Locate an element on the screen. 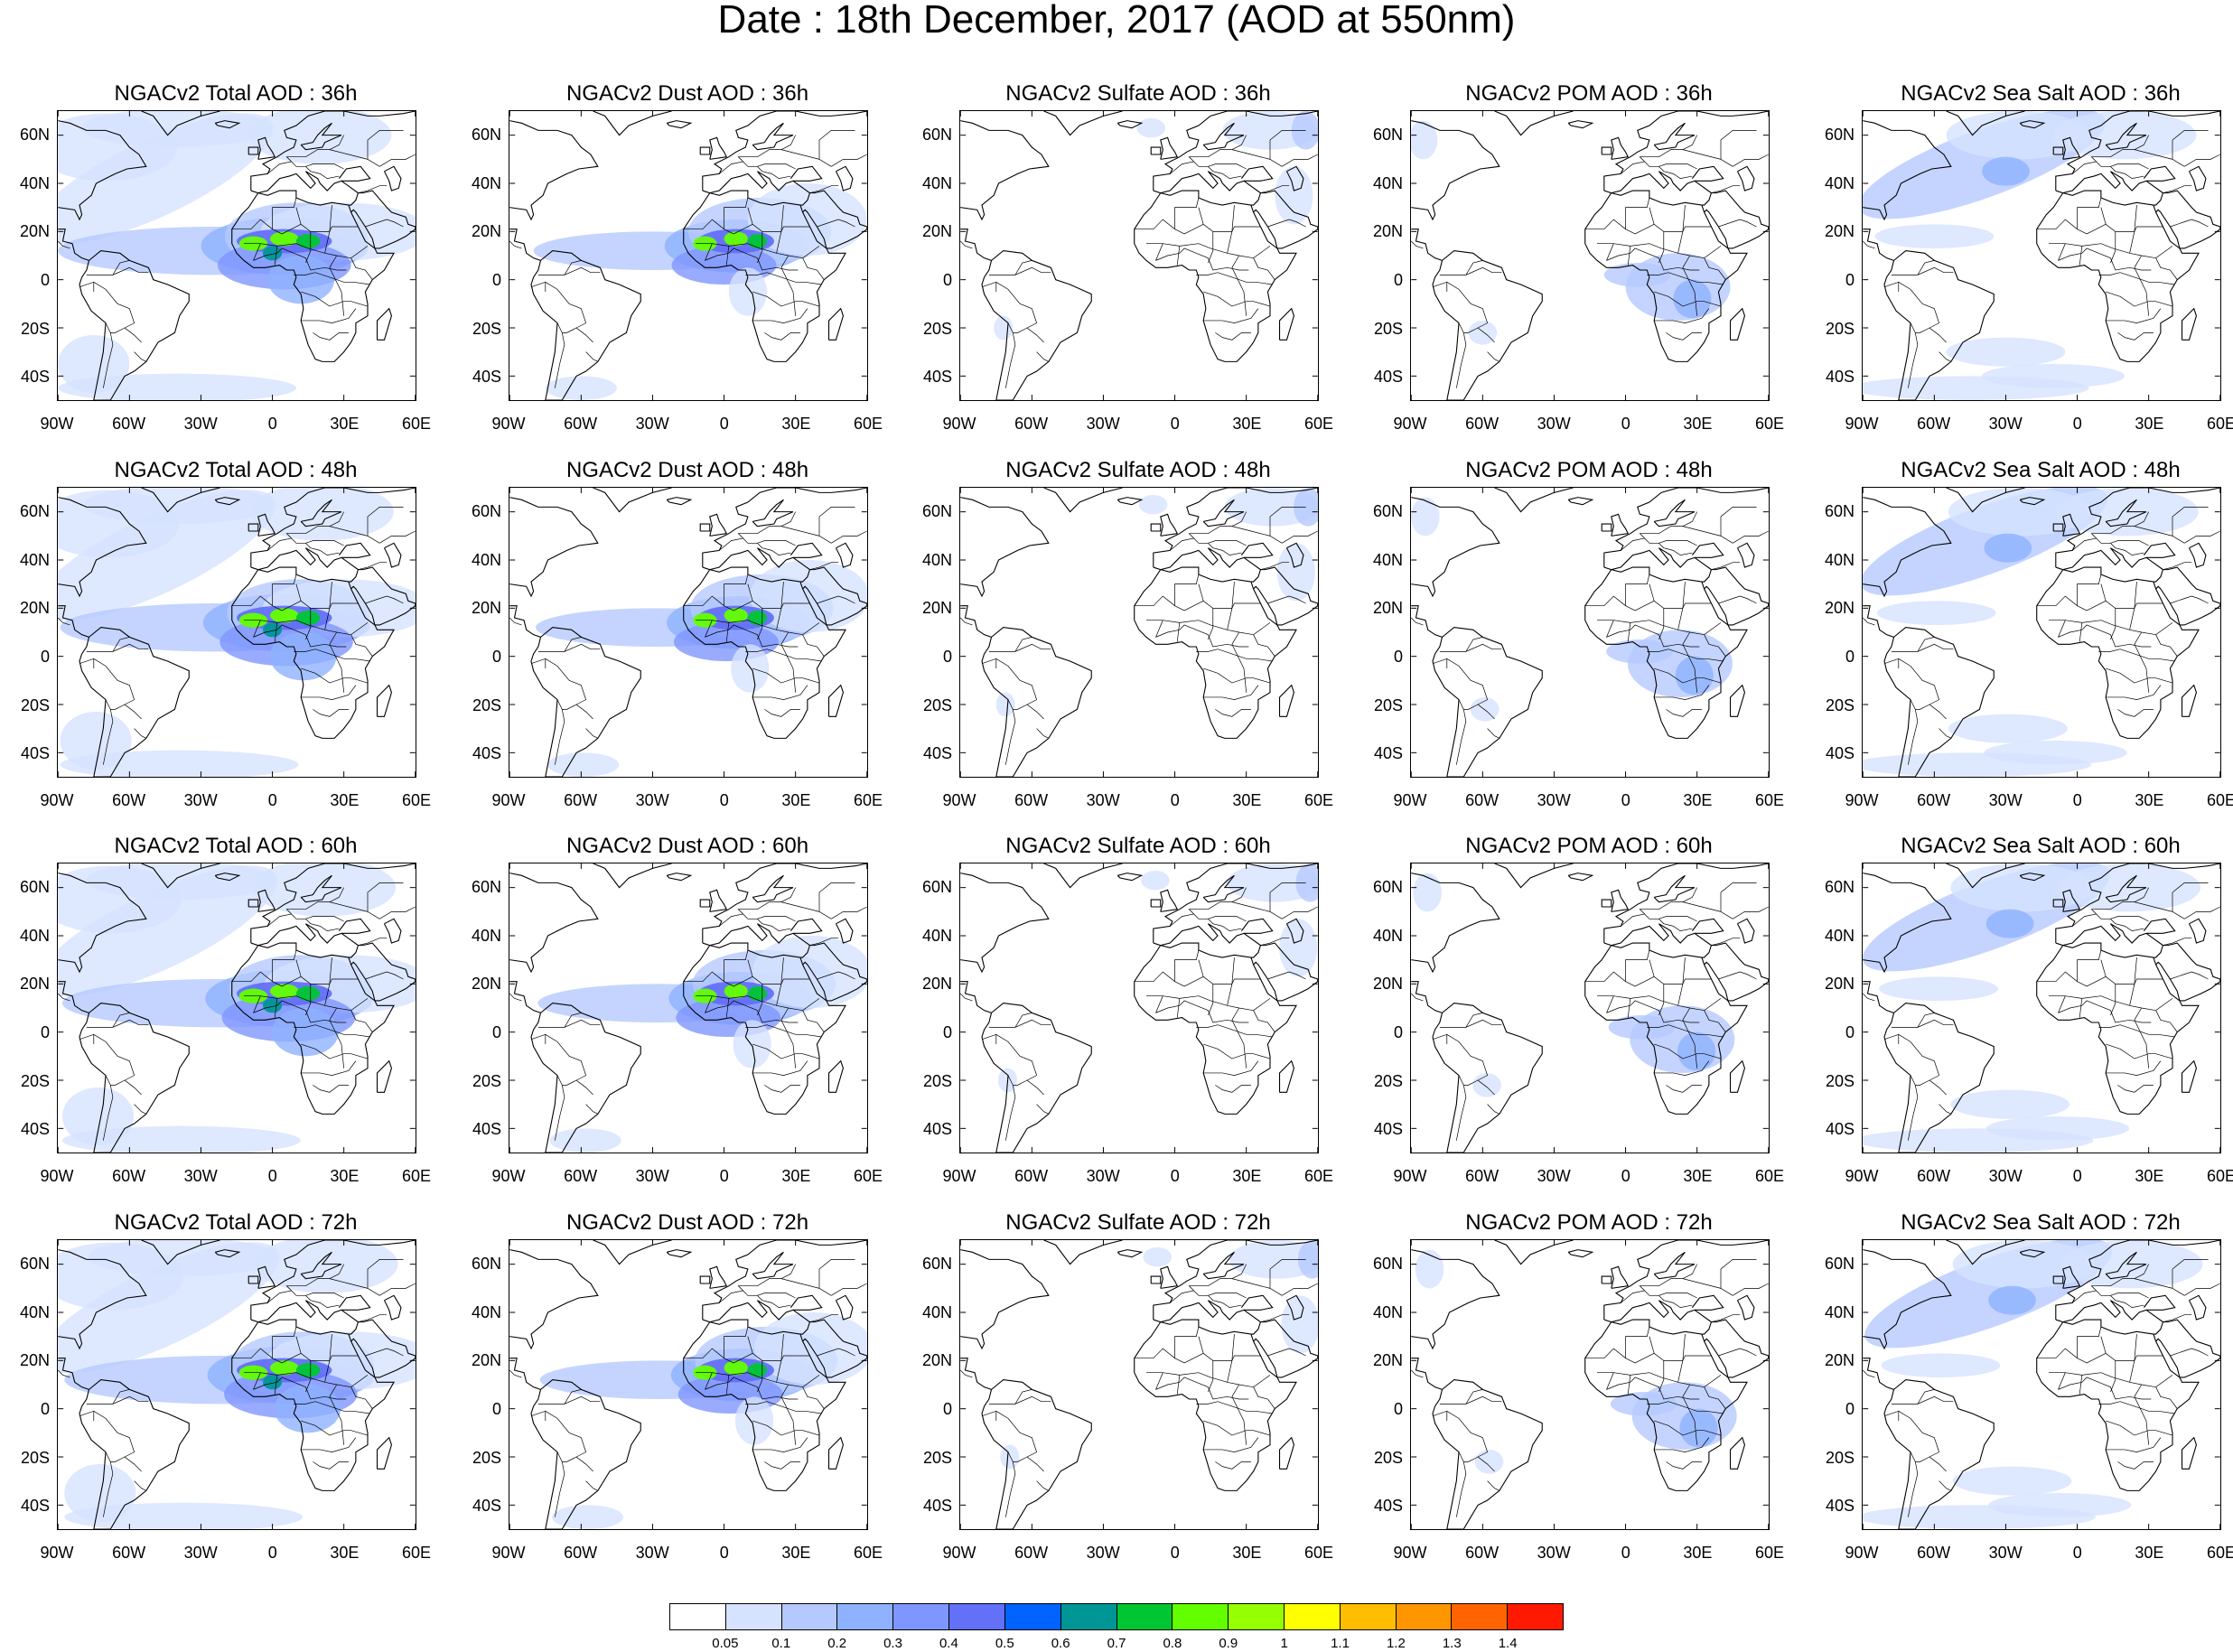 The width and height of the screenshot is (2233, 1652). map-frame is located at coordinates (236, 632).